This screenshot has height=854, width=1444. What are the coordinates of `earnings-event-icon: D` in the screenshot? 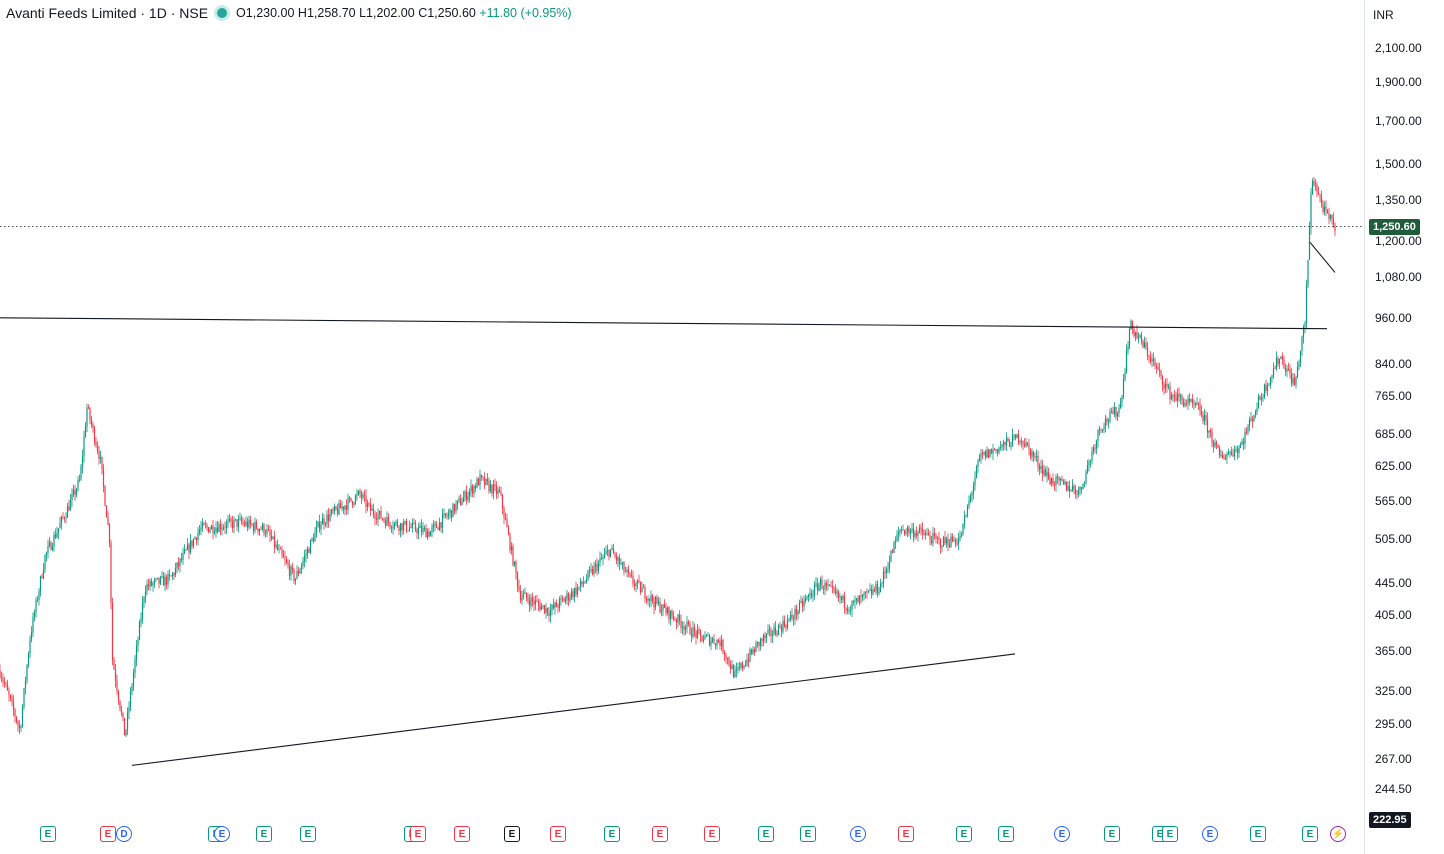 It's located at (124, 834).